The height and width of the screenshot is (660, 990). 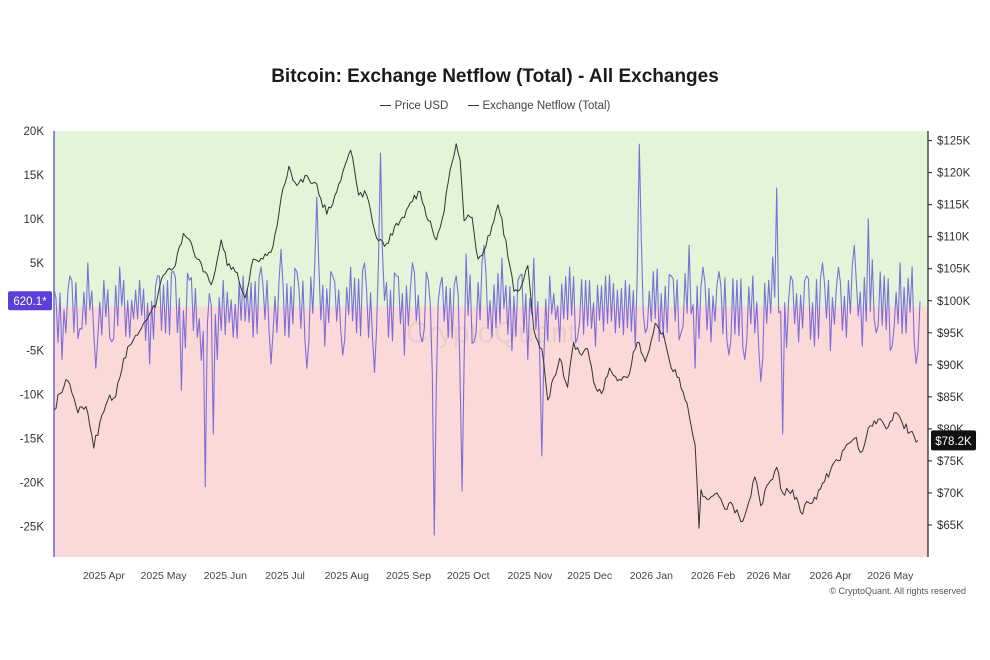 I want to click on x-tick-label: 2025 Oct, so click(x=468, y=576).